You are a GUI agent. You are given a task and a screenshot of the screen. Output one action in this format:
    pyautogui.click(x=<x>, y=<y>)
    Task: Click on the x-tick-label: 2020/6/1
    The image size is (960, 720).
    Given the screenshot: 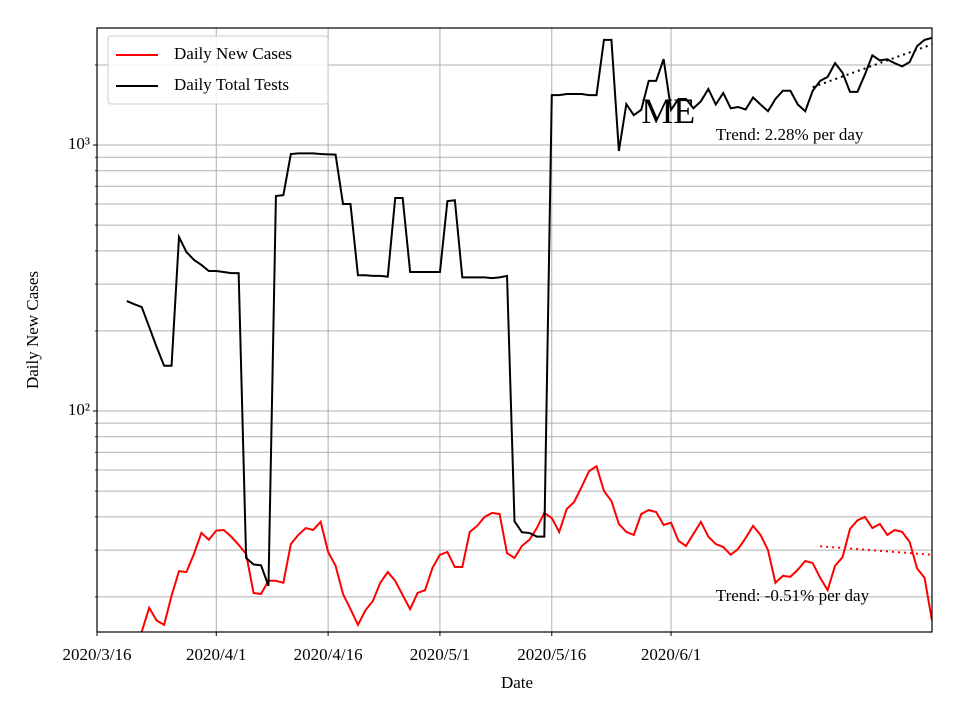 What is the action you would take?
    pyautogui.click(x=671, y=654)
    